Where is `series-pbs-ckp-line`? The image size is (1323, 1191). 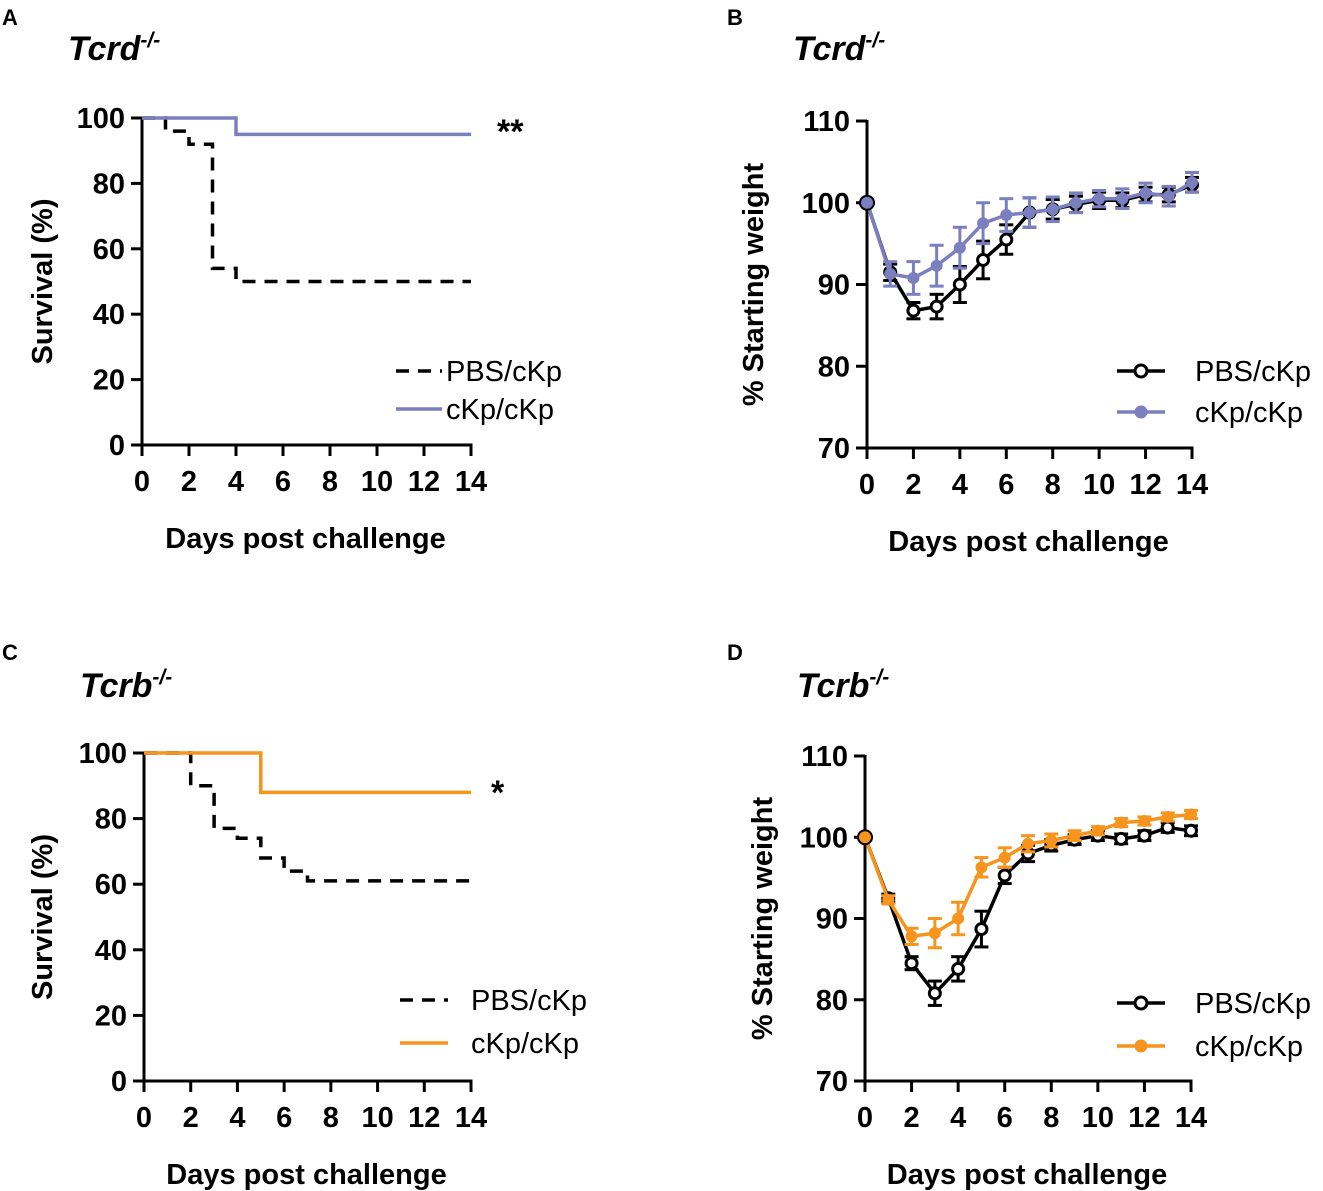
series-pbs-ckp-line is located at coordinates (307, 817).